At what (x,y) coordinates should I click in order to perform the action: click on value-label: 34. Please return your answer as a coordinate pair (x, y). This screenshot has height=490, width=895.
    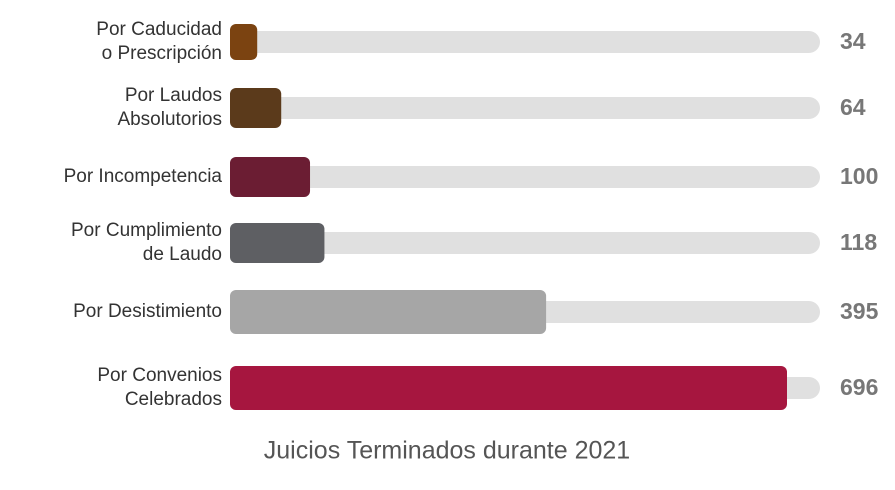
    Looking at the image, I should click on (853, 41).